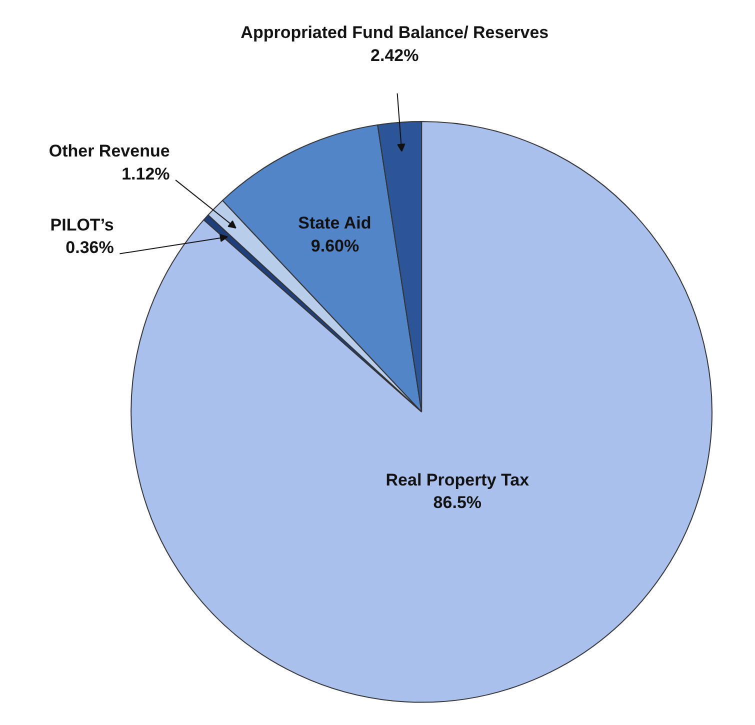  Describe the element at coordinates (82, 224) in the screenshot. I see `slice-label: PILOT’s` at that location.